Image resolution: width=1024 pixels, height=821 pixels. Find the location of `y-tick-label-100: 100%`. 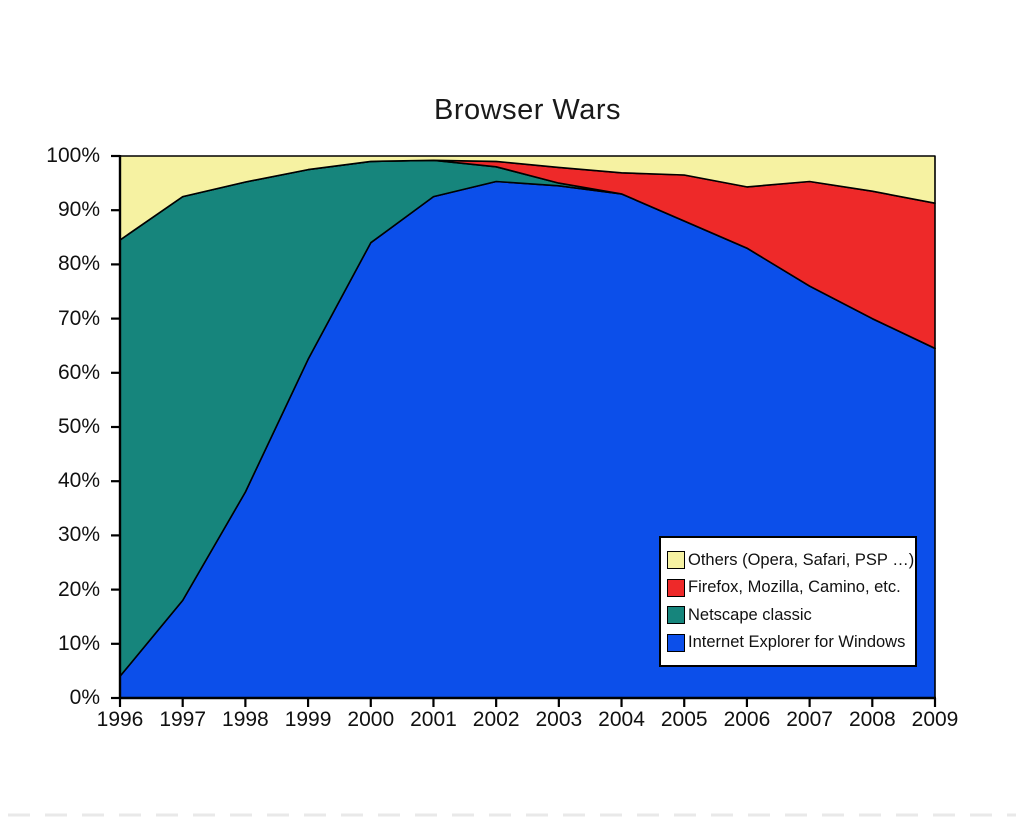

y-tick-label-100: 100% is located at coordinates (73, 155).